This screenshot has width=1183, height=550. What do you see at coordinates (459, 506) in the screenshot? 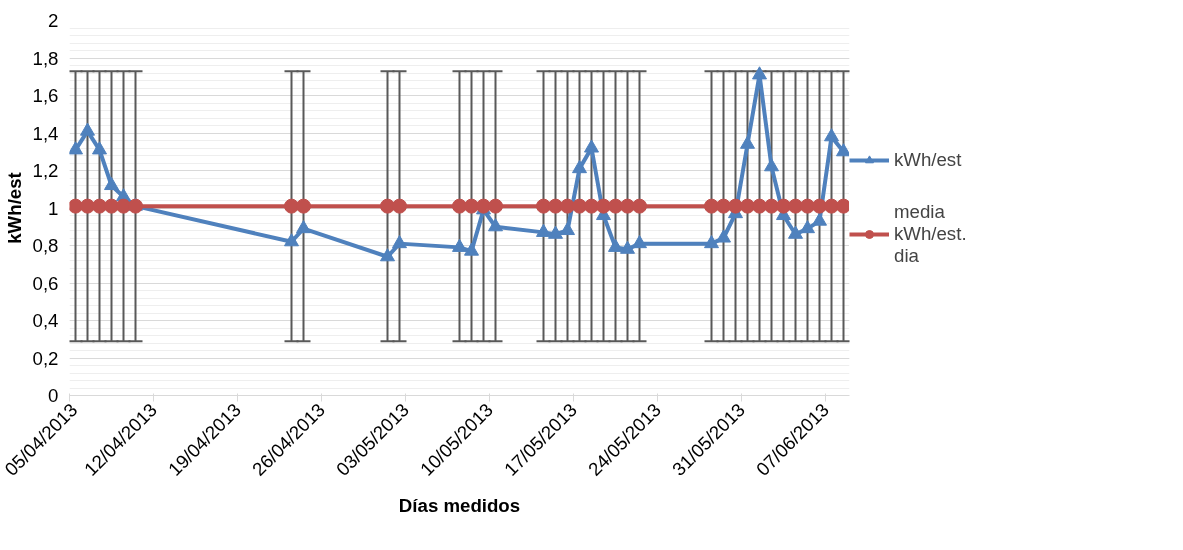
I see `x-axis-title: Días medidos` at bounding box center [459, 506].